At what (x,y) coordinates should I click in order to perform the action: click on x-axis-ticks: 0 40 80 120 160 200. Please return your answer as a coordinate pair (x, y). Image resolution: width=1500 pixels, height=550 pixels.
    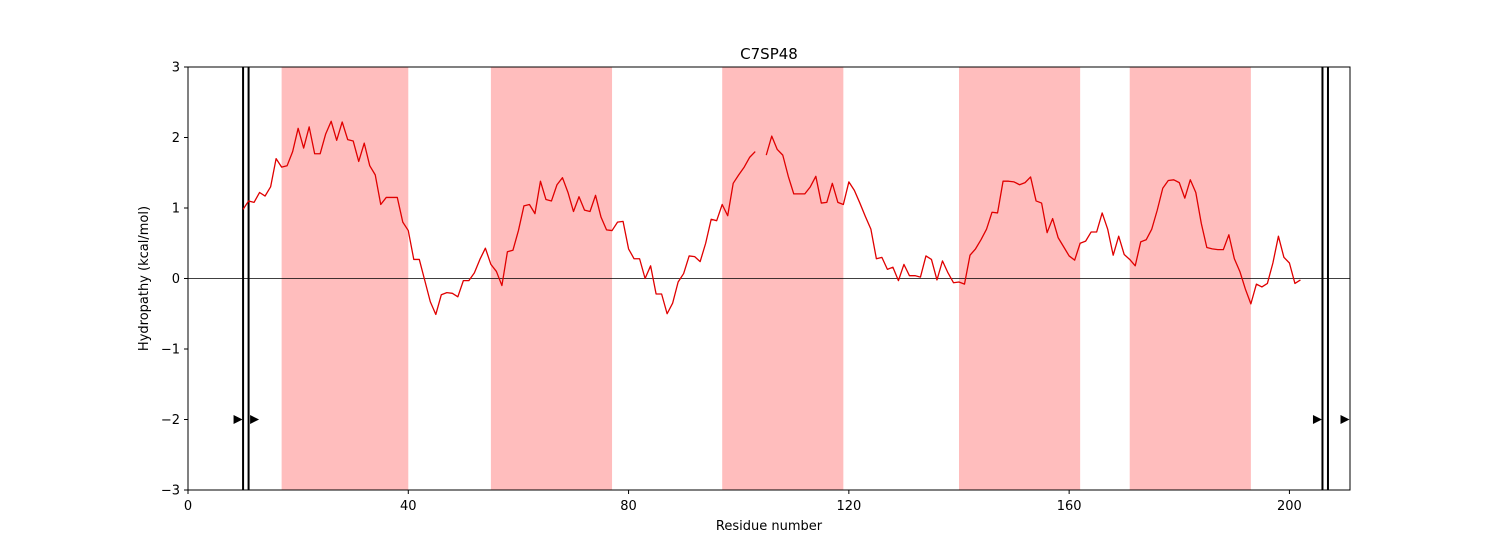
    Looking at the image, I should click on (743, 502).